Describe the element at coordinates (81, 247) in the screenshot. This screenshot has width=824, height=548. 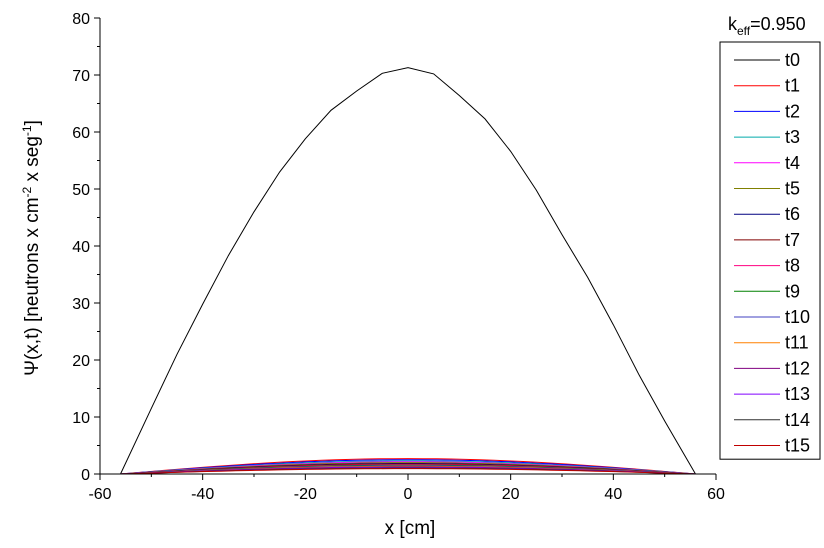
I see `y-tick-label: 40` at that location.